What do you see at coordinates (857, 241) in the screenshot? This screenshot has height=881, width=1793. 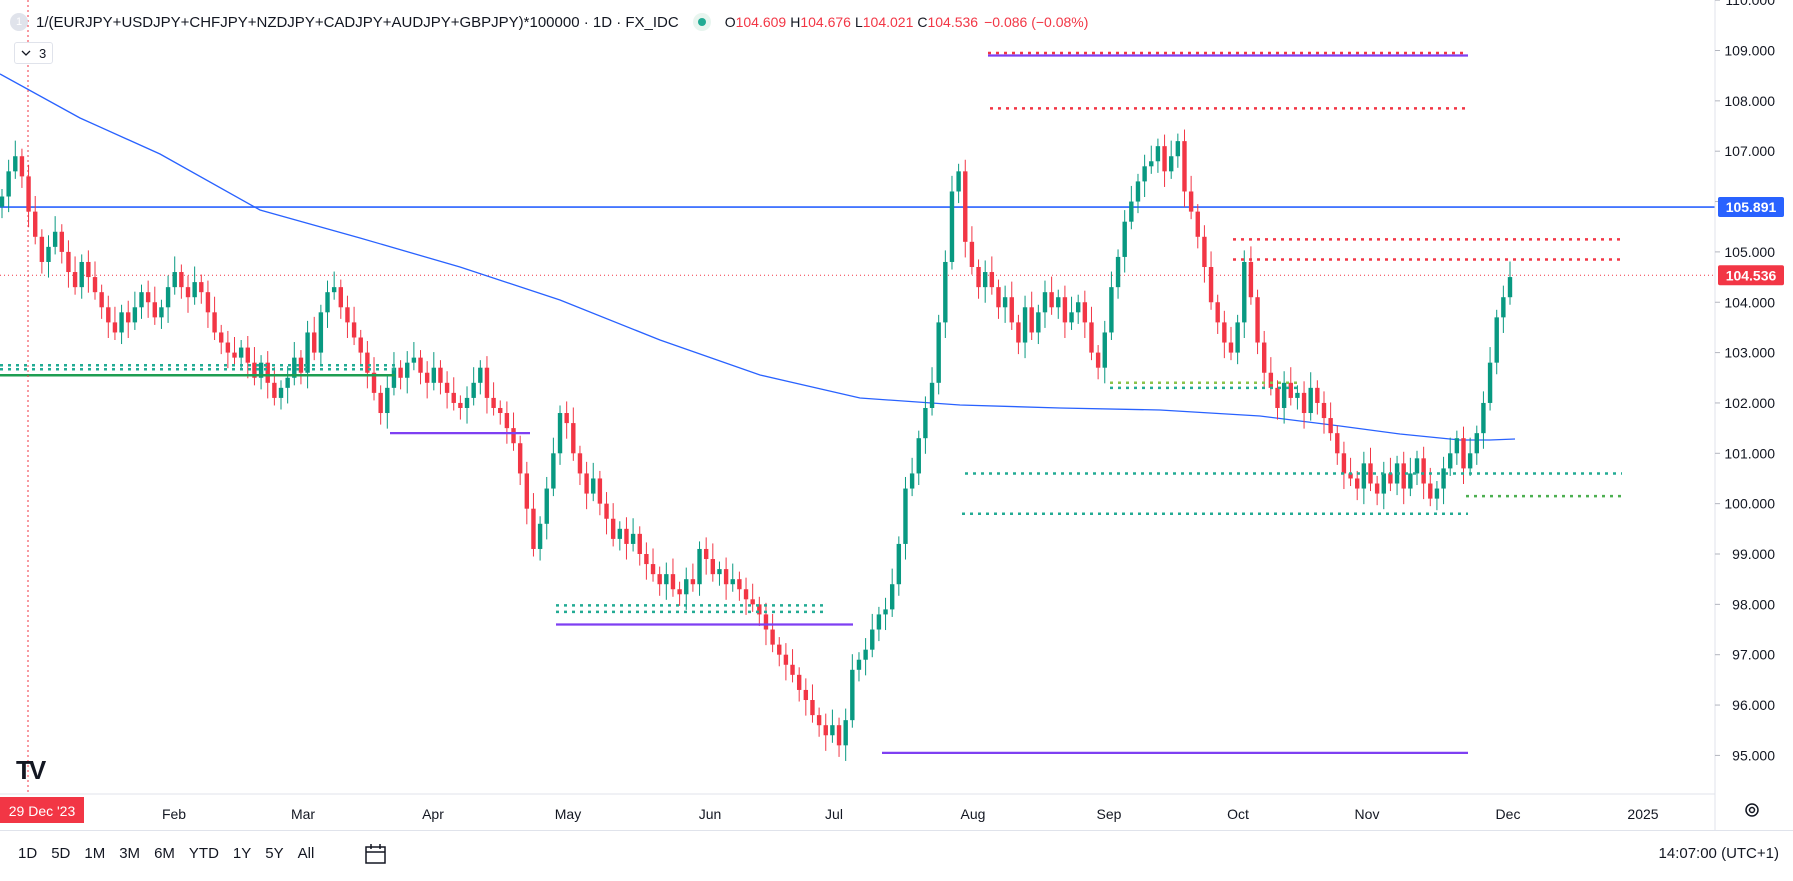 I see `drawn-levels` at bounding box center [857, 241].